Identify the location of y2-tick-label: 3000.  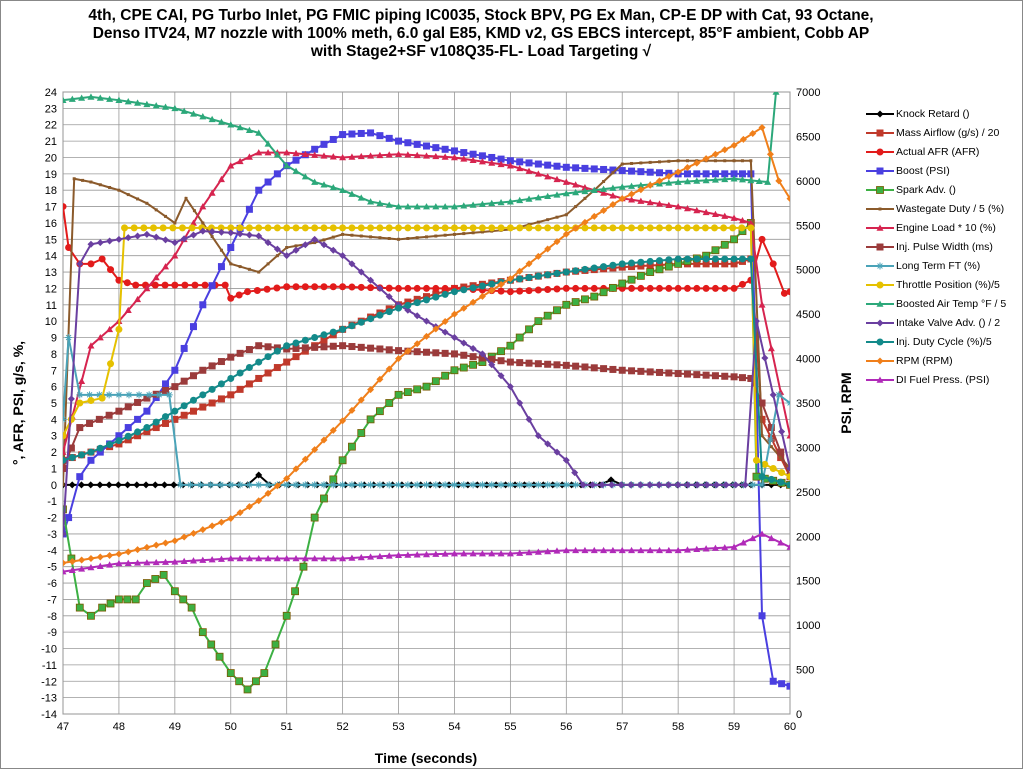
(808, 448).